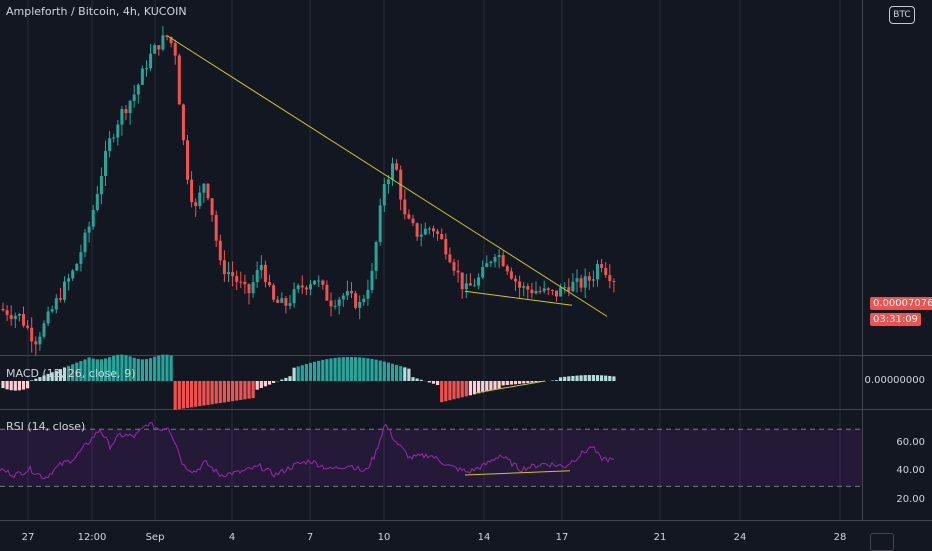  What do you see at coordinates (562, 537) in the screenshot?
I see `time-tick-label: 17` at bounding box center [562, 537].